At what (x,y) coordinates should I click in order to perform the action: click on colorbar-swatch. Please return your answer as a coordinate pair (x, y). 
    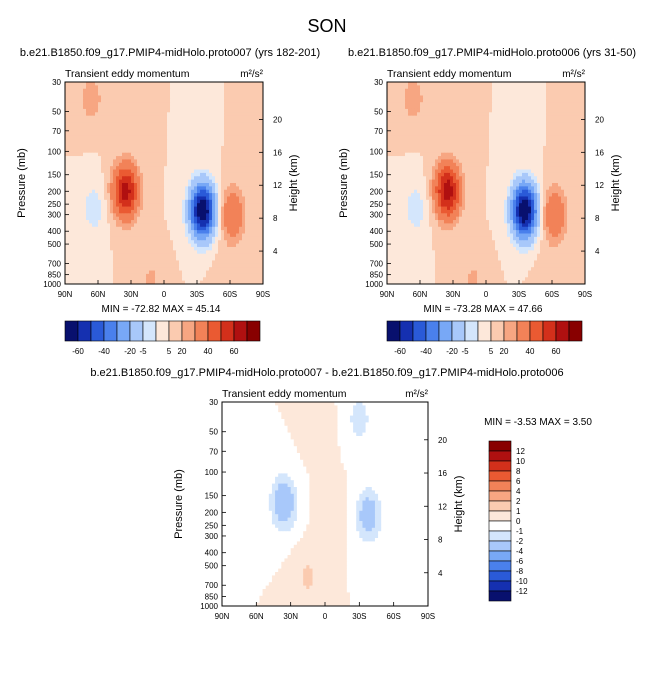
    Looking at the image, I should click on (71, 331).